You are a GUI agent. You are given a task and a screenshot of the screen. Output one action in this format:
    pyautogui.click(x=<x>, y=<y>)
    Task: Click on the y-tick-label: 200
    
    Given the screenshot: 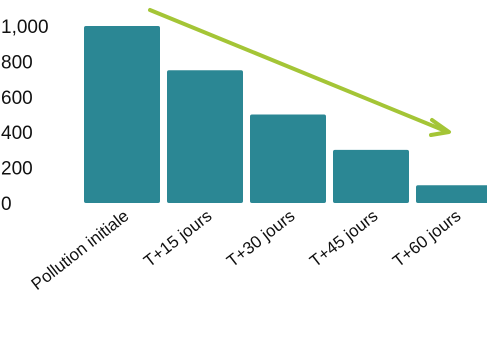 What is the action you would take?
    pyautogui.click(x=17, y=169)
    